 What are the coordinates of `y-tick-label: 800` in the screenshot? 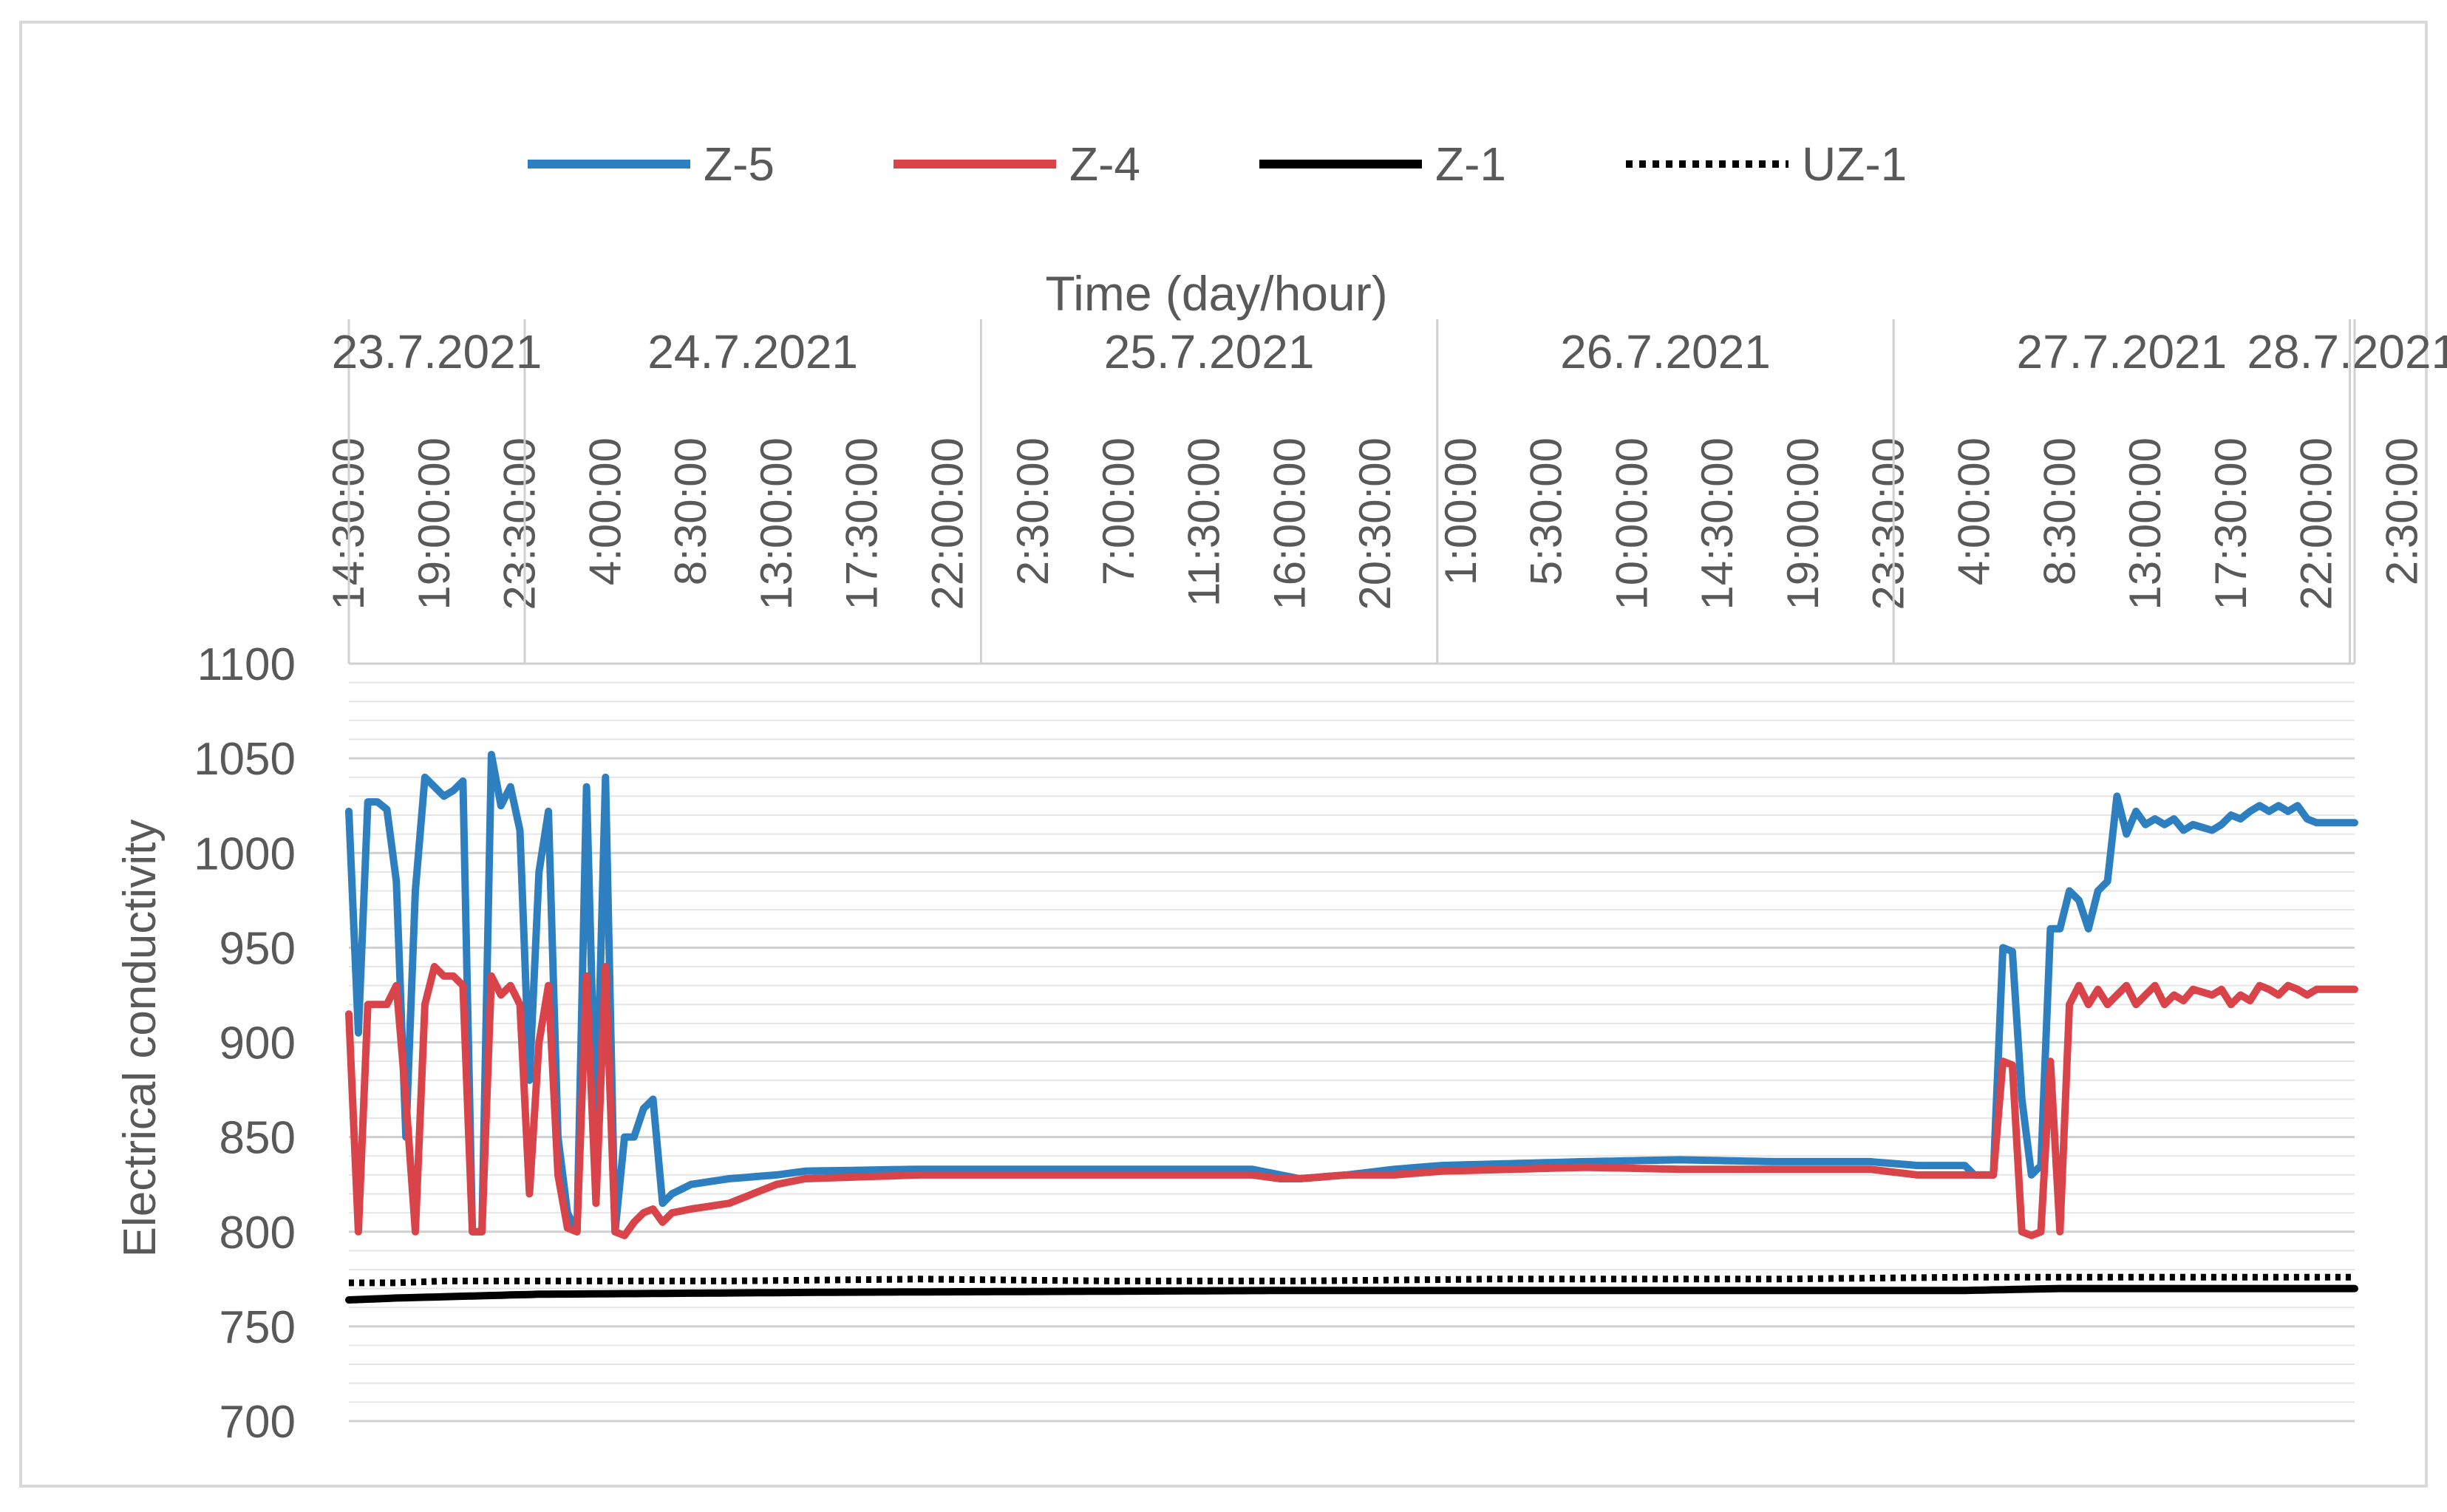 It's located at (257, 1233).